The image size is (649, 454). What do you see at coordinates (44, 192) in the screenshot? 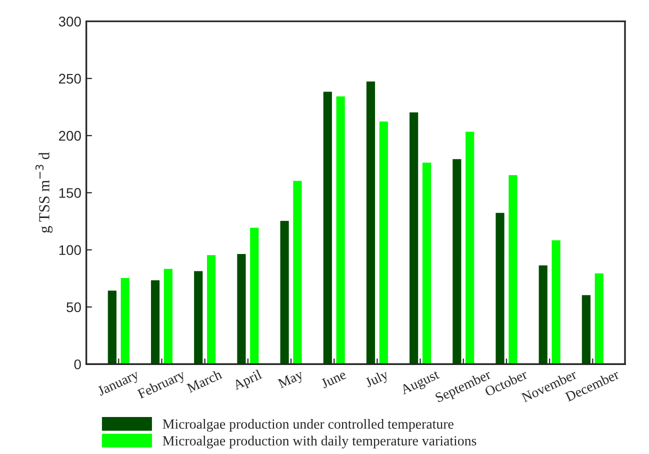
I see `y-axis-title: g TSS m$^{−3}$ d` at bounding box center [44, 192].